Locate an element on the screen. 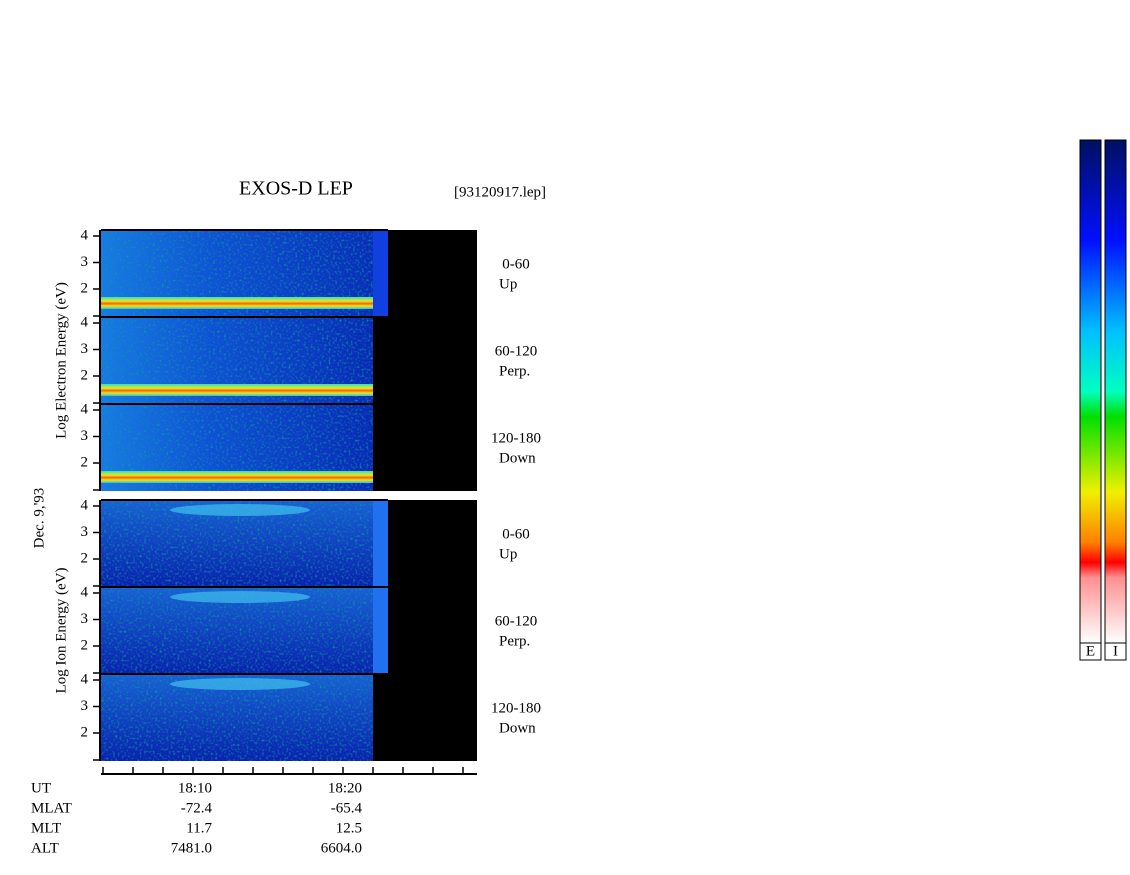 The image size is (1130, 875). row-value: 18:10 is located at coordinates (195, 788).